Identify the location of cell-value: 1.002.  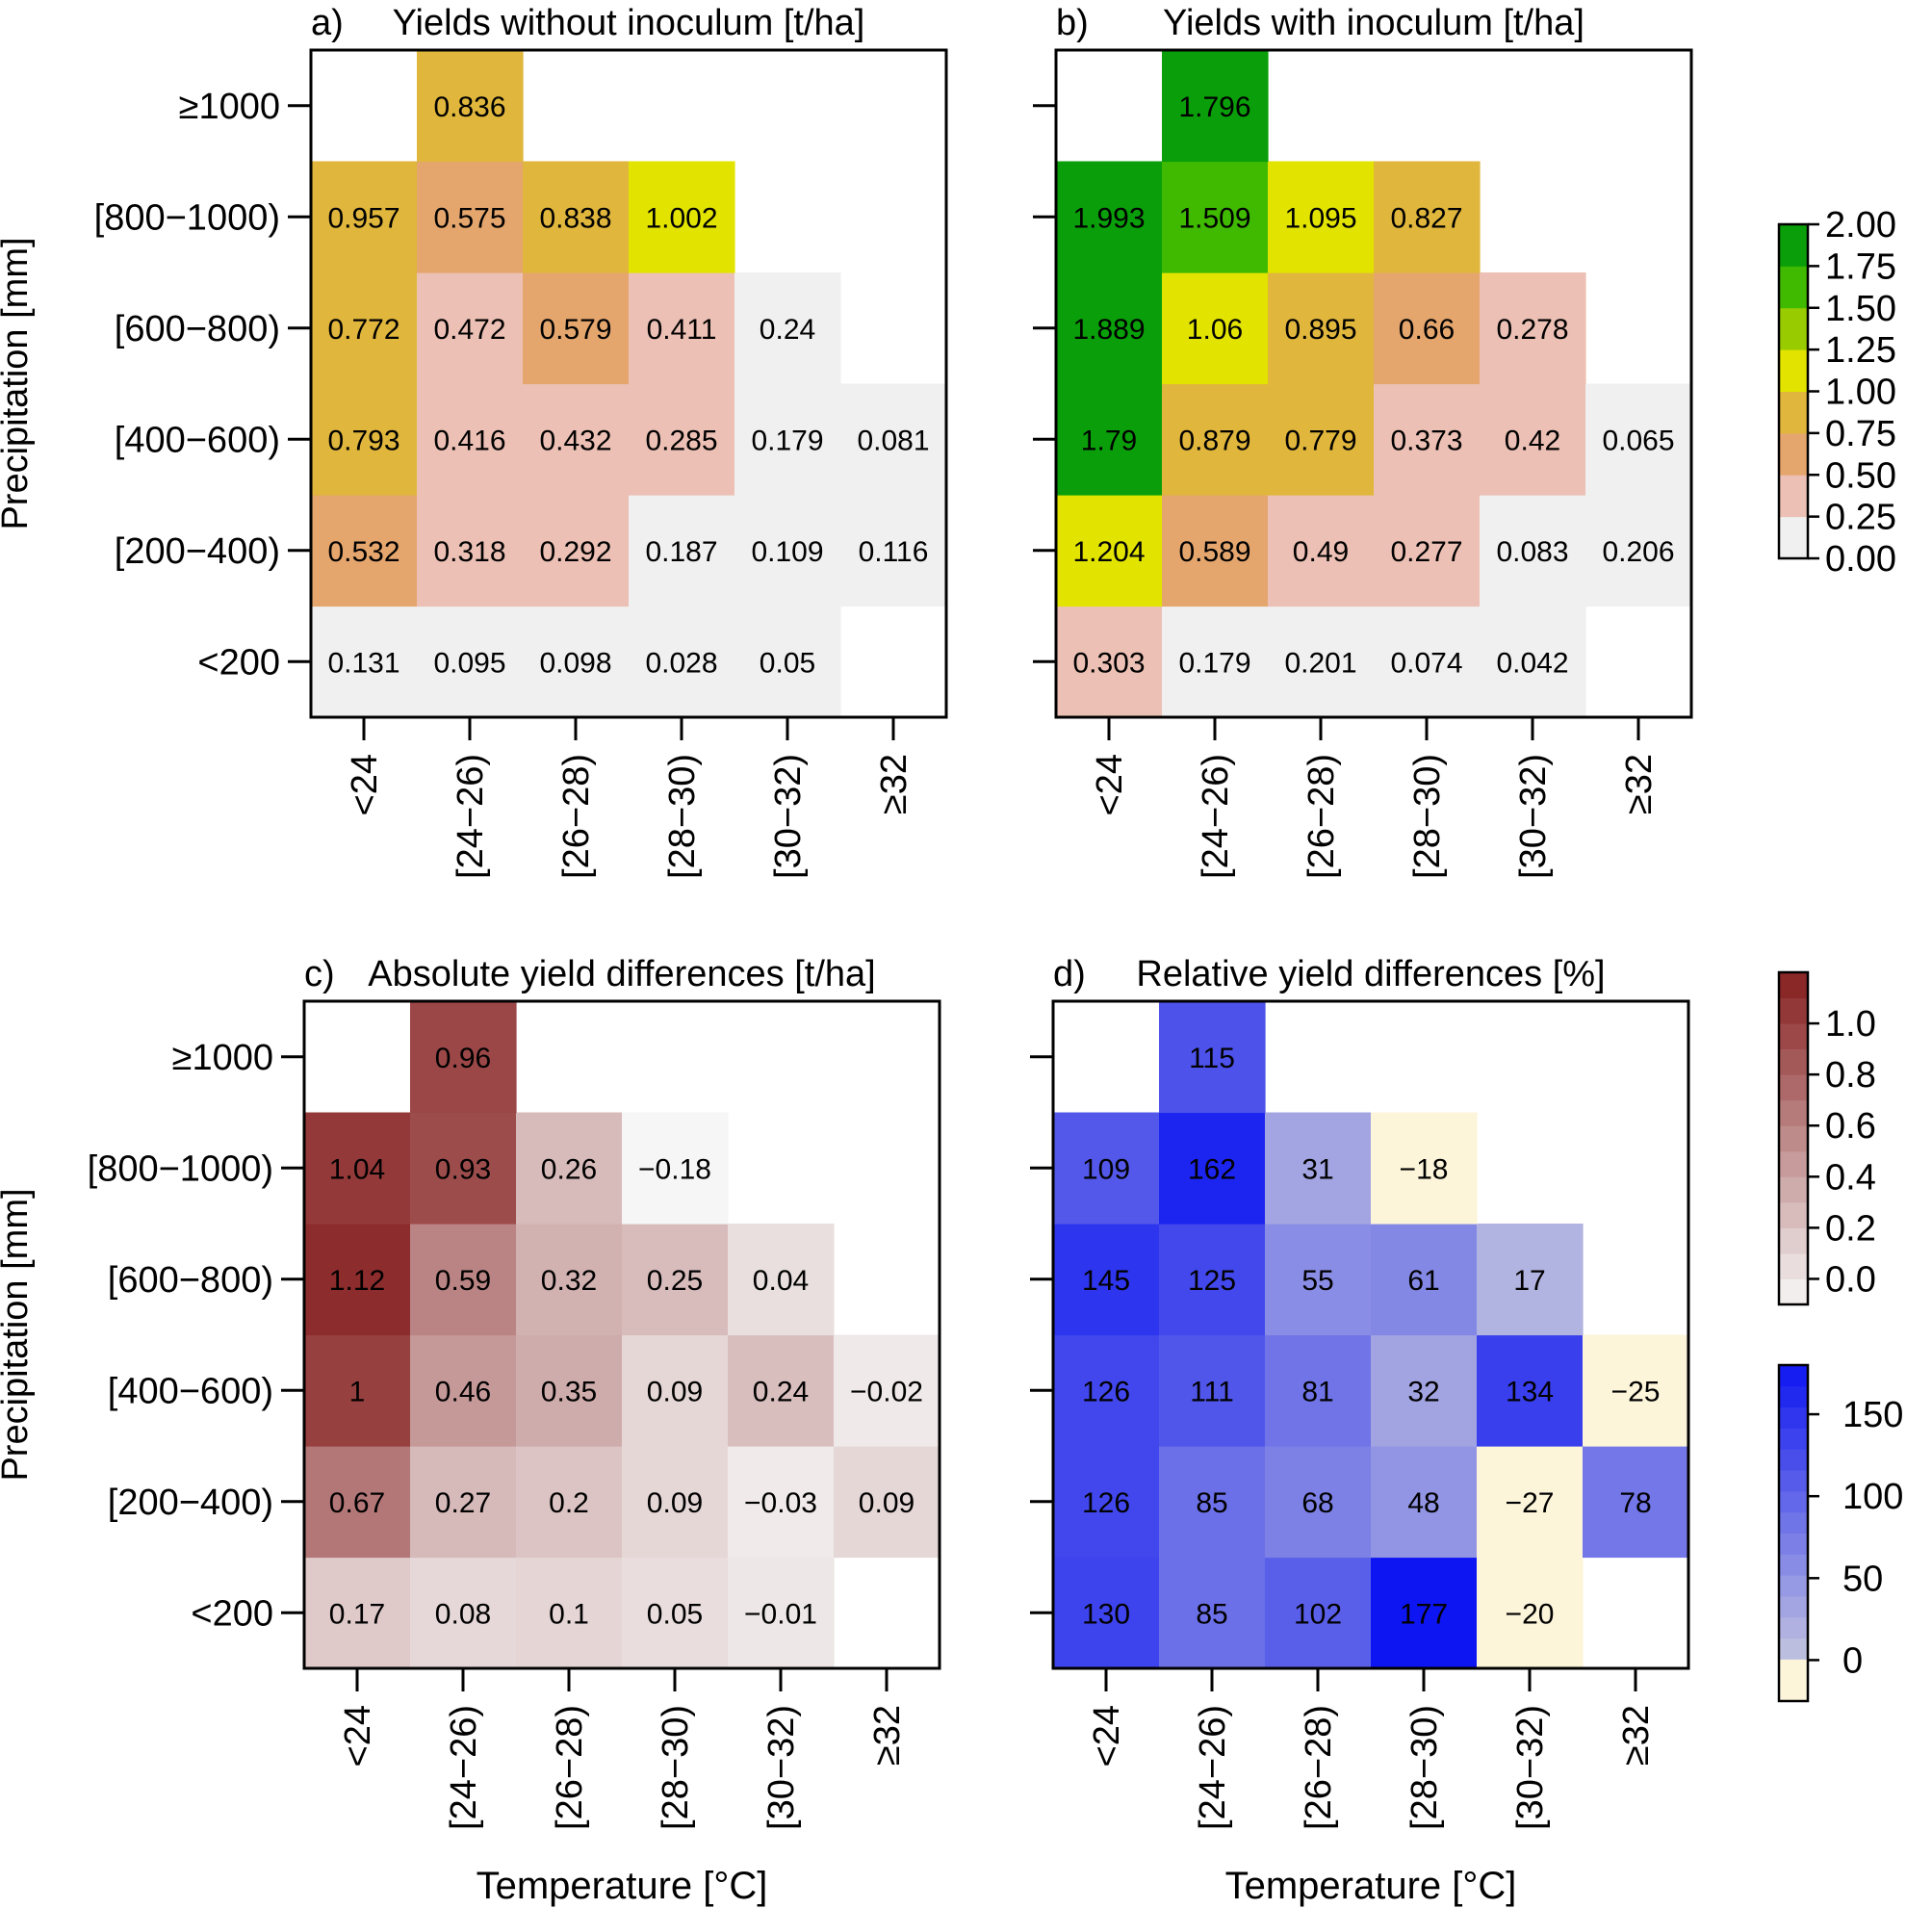
(681, 218).